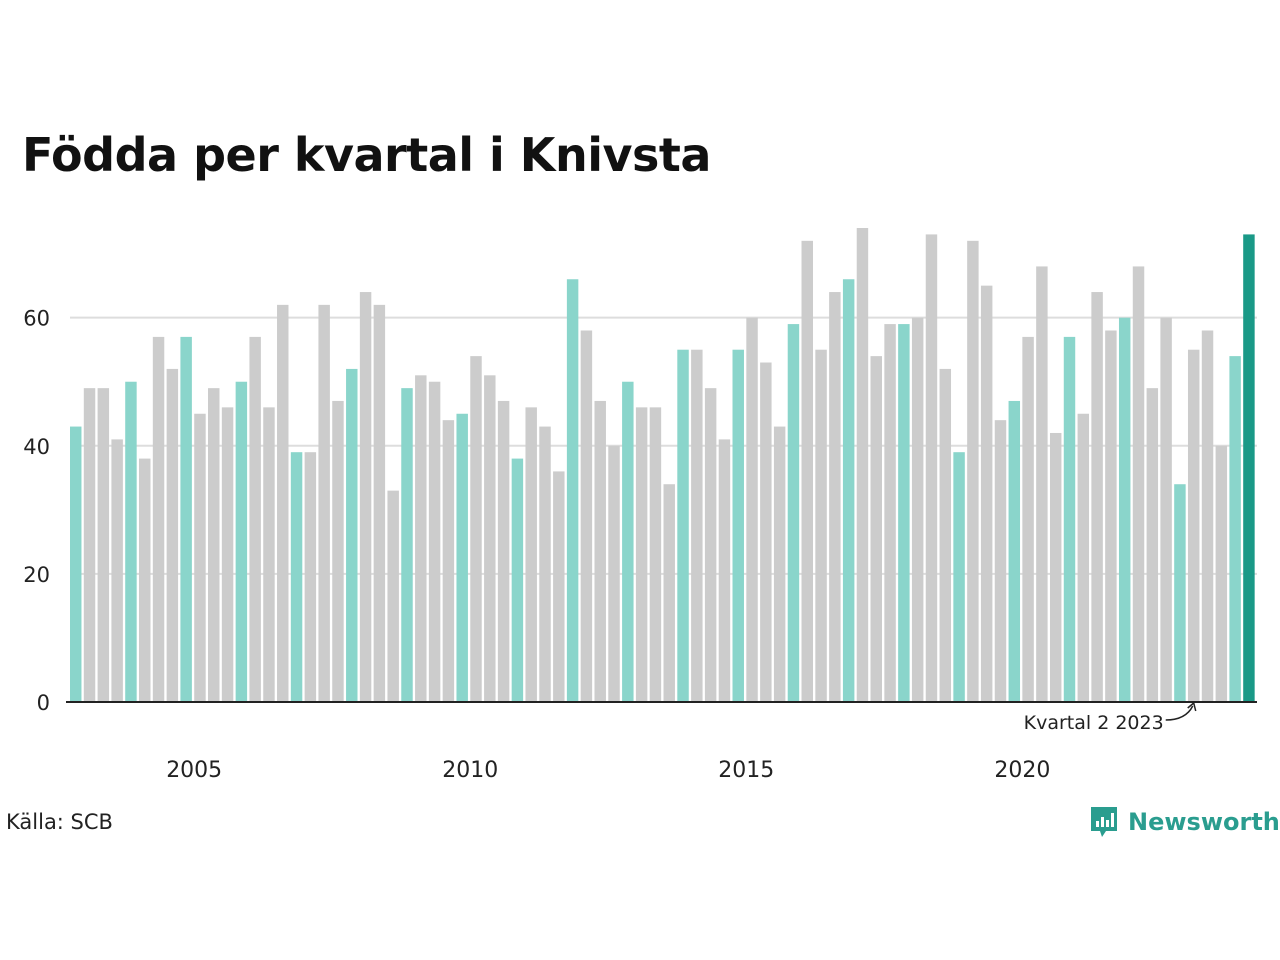  Describe the element at coordinates (1179, 713) in the screenshot. I see `annotation-arrow` at that location.